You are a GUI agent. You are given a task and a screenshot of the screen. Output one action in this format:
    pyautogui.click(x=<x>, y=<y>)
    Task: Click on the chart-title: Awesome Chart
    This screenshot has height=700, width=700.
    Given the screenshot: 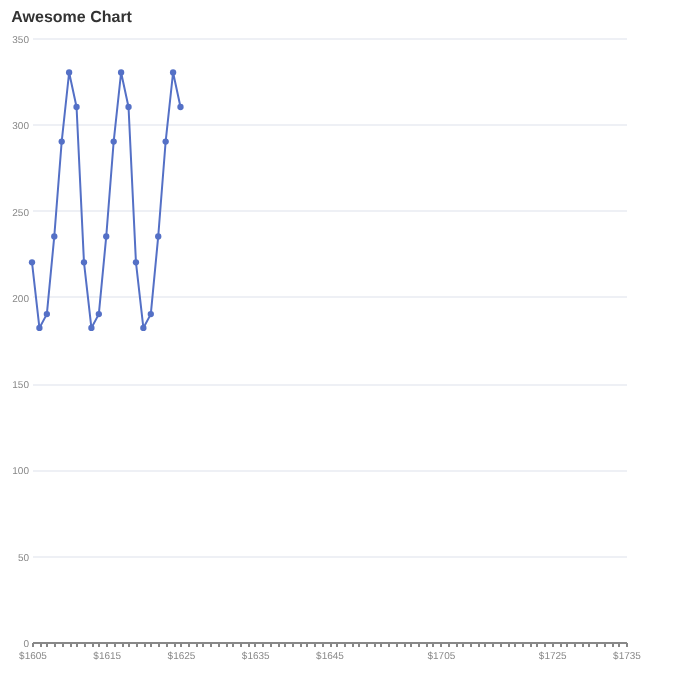 What is the action you would take?
    pyautogui.click(x=72, y=17)
    